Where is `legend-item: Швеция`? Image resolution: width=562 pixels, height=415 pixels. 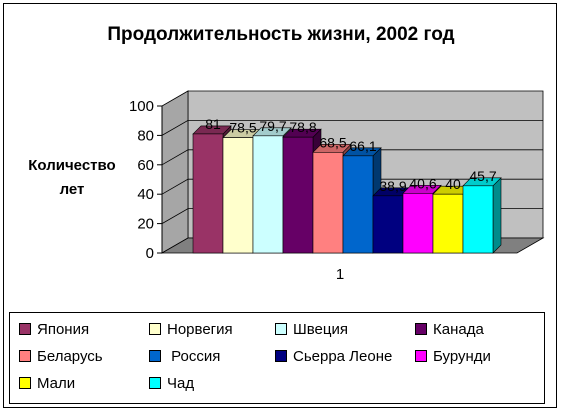
legend-item: Швеция is located at coordinates (311, 329).